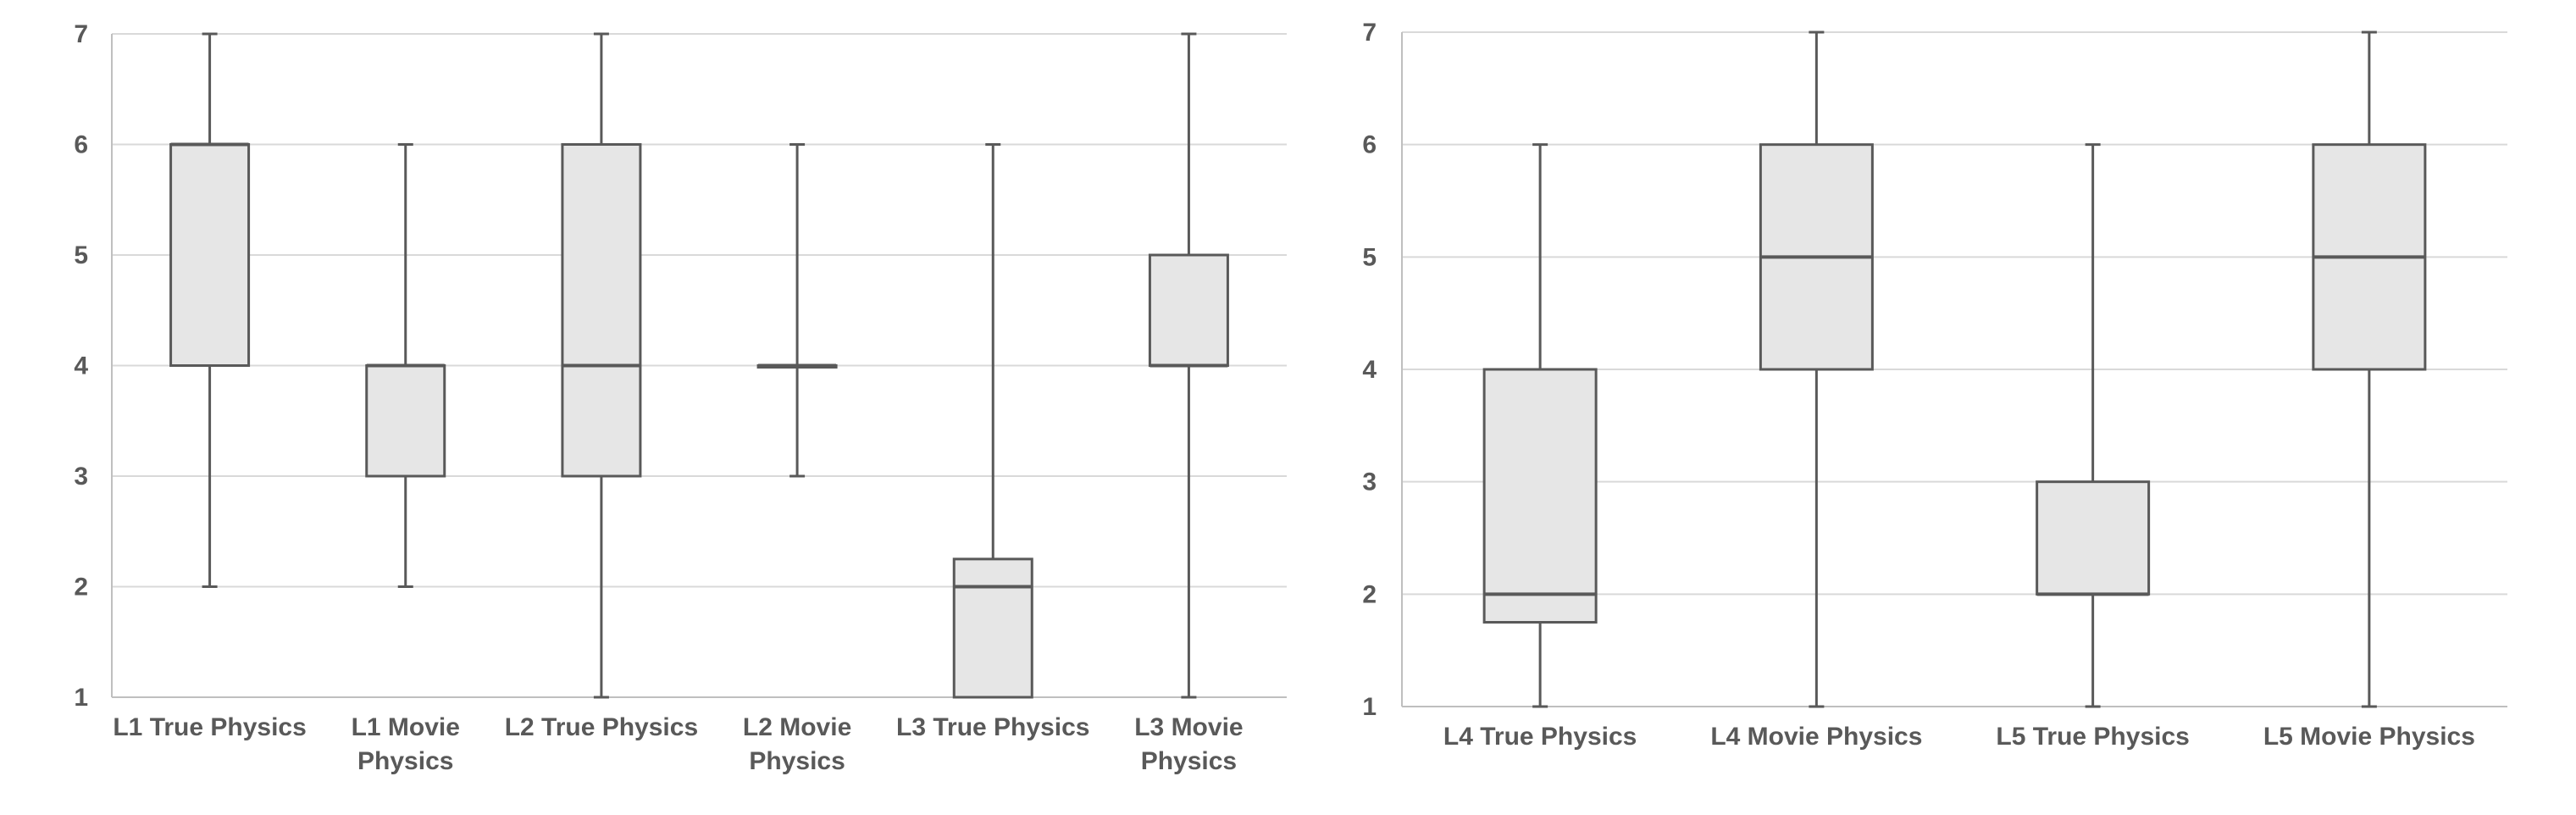  I want to click on category-label: L3 True Physics, so click(992, 727).